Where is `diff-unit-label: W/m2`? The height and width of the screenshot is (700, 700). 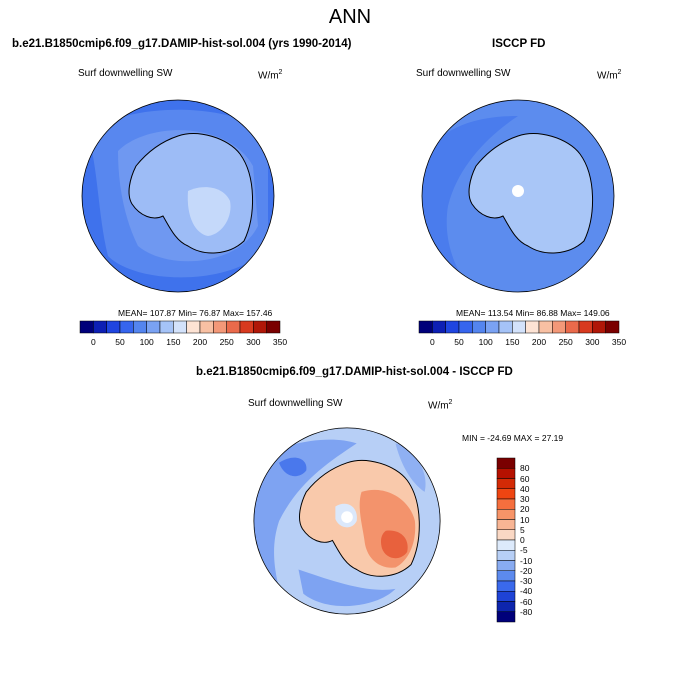
diff-unit-label: W/m2 is located at coordinates (440, 405).